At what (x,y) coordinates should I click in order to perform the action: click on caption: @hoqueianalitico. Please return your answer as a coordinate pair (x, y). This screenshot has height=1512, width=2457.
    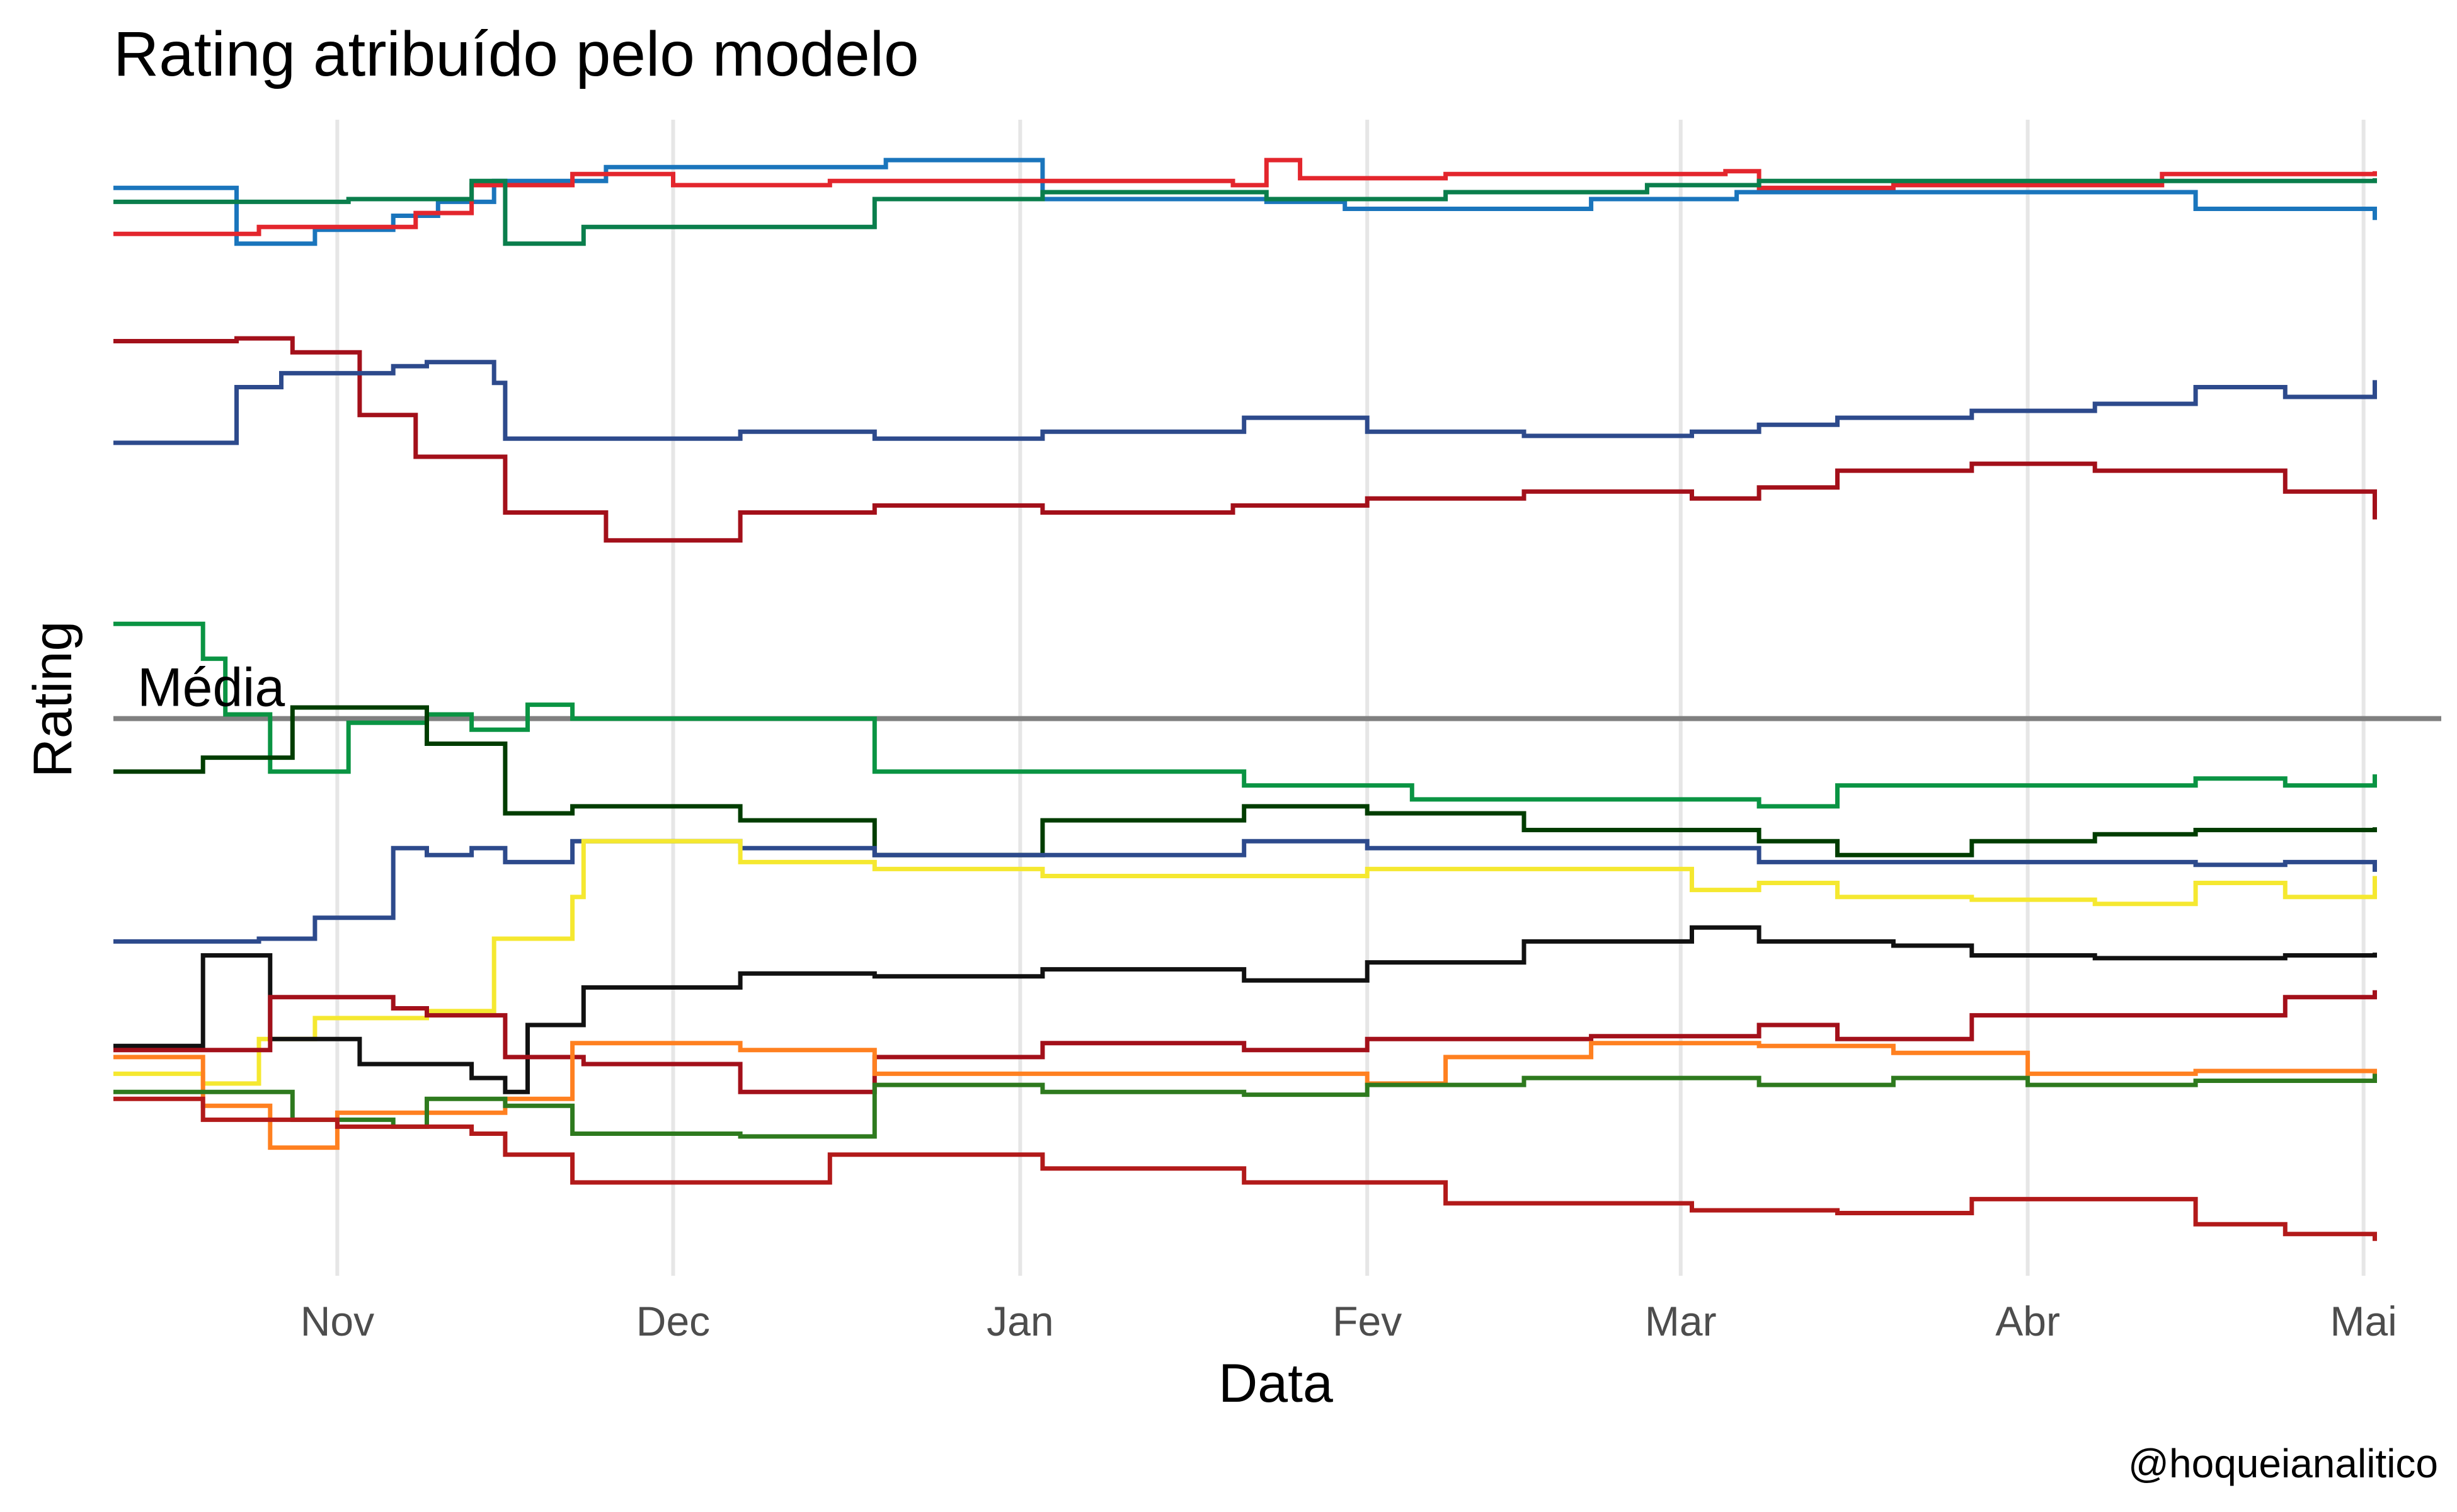
    Looking at the image, I should click on (2283, 1463).